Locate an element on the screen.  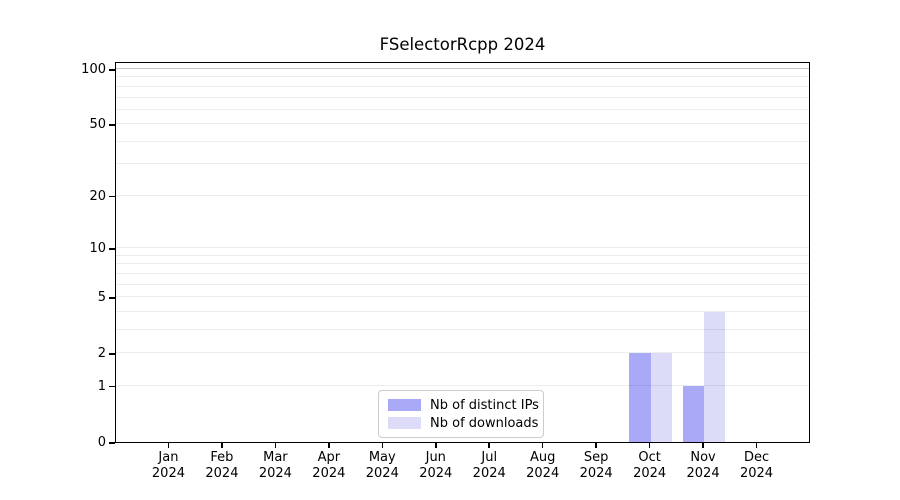
y-tick-label: 100 is located at coordinates (93, 69).